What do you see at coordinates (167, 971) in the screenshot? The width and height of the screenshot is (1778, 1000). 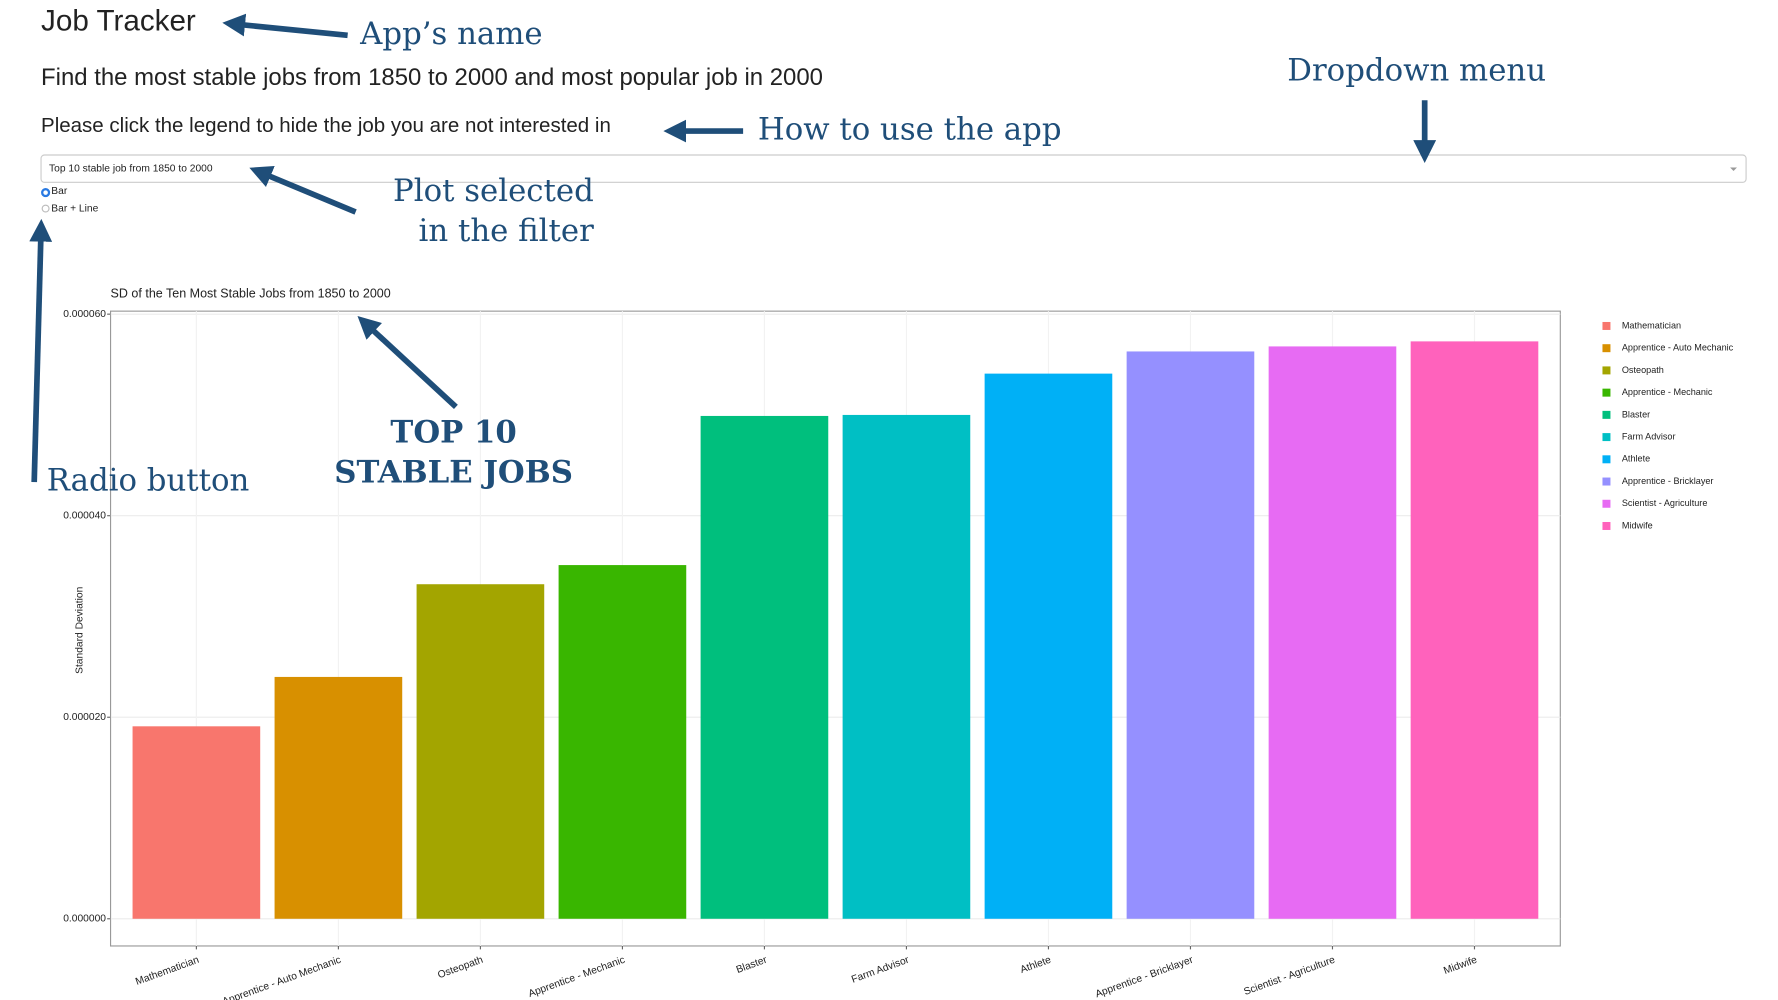 I see `x-tick-label: Mathematician` at bounding box center [167, 971].